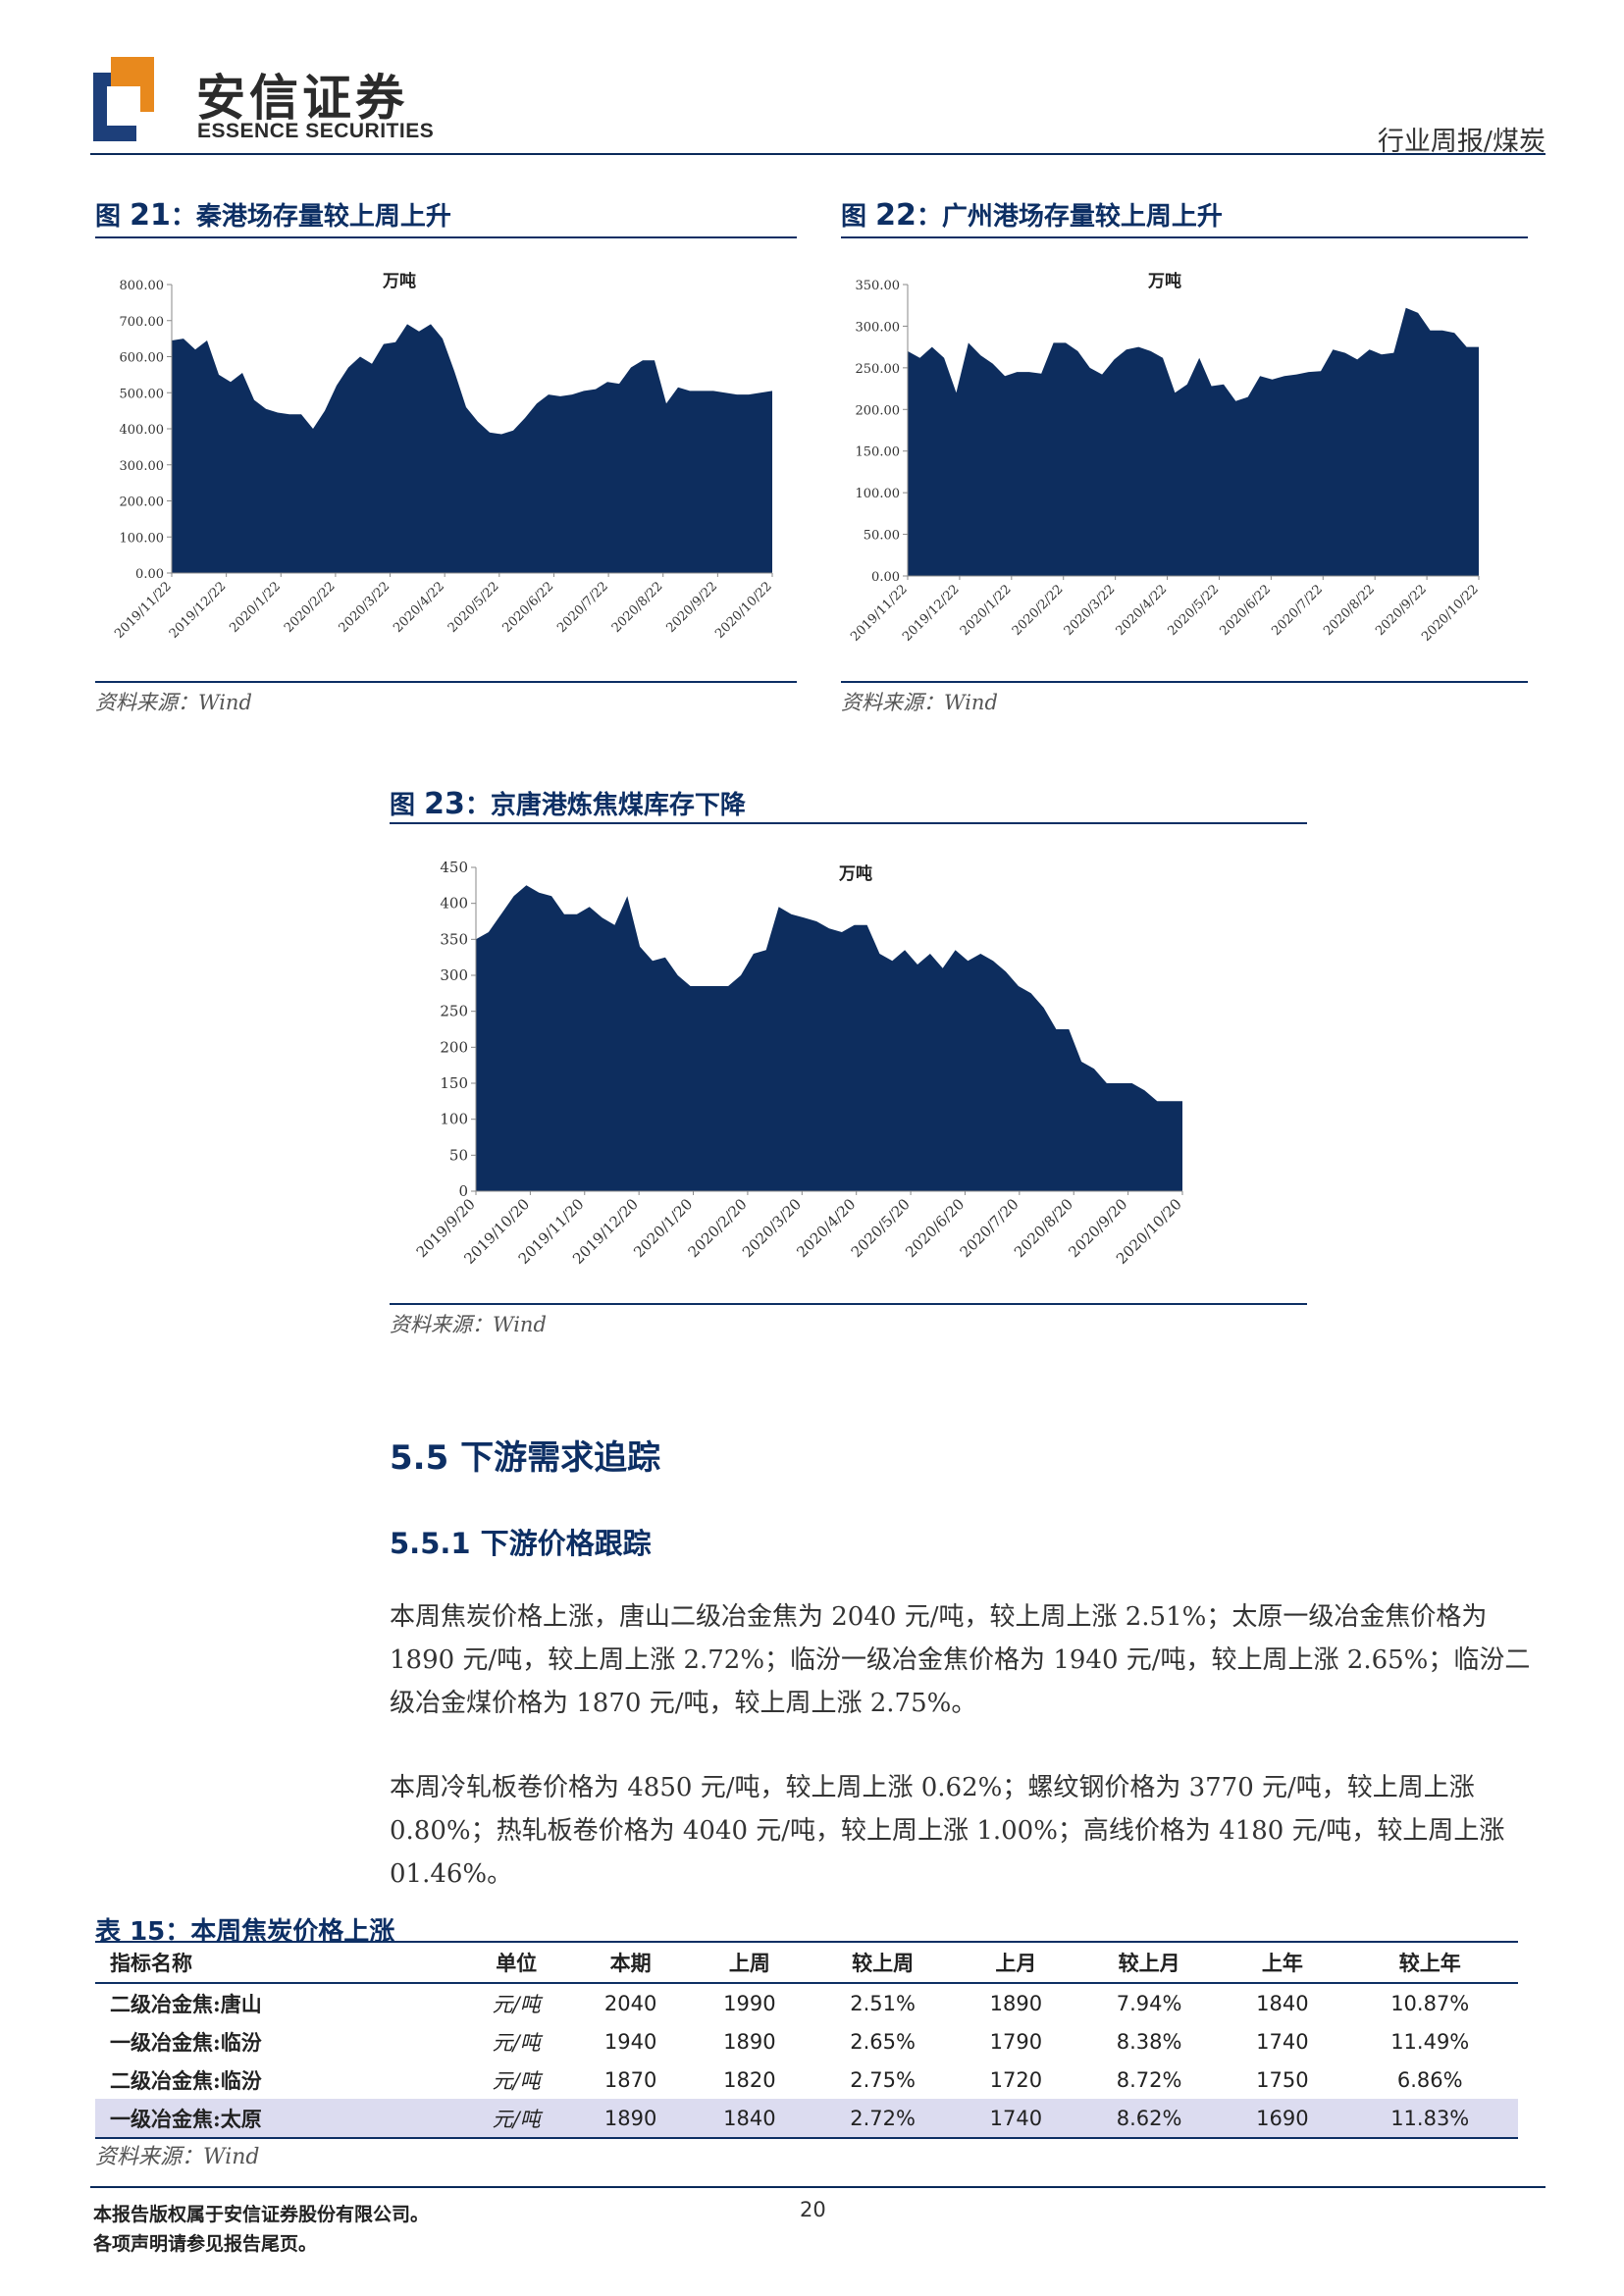 Image resolution: width=1624 pixels, height=2296 pixels. Describe the element at coordinates (1016, 1963) in the screenshot. I see `col-header: 上月` at that location.